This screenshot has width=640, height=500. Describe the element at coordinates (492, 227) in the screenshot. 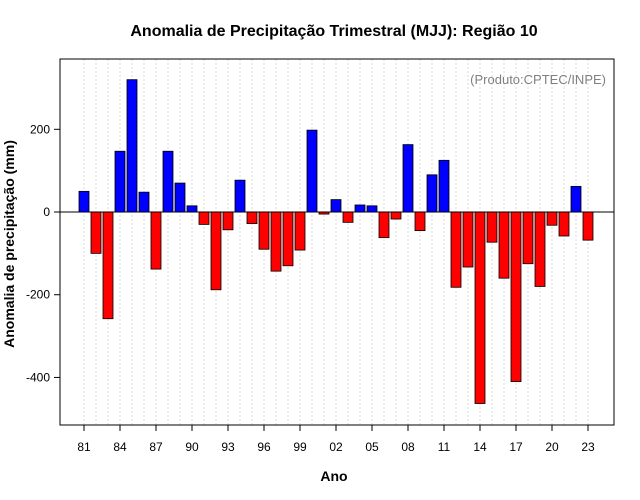

I see `bar-2015` at that location.